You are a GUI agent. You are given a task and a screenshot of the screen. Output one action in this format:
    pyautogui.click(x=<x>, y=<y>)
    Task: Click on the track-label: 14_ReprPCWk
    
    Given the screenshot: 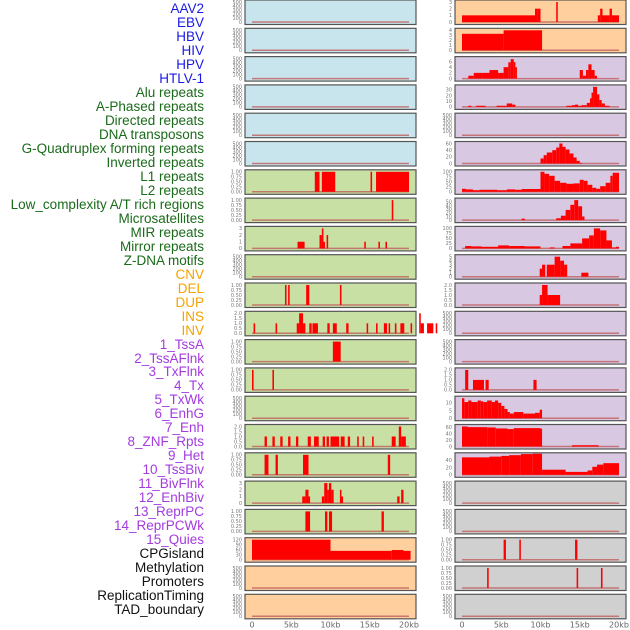 What is the action you would take?
    pyautogui.click(x=158, y=526)
    